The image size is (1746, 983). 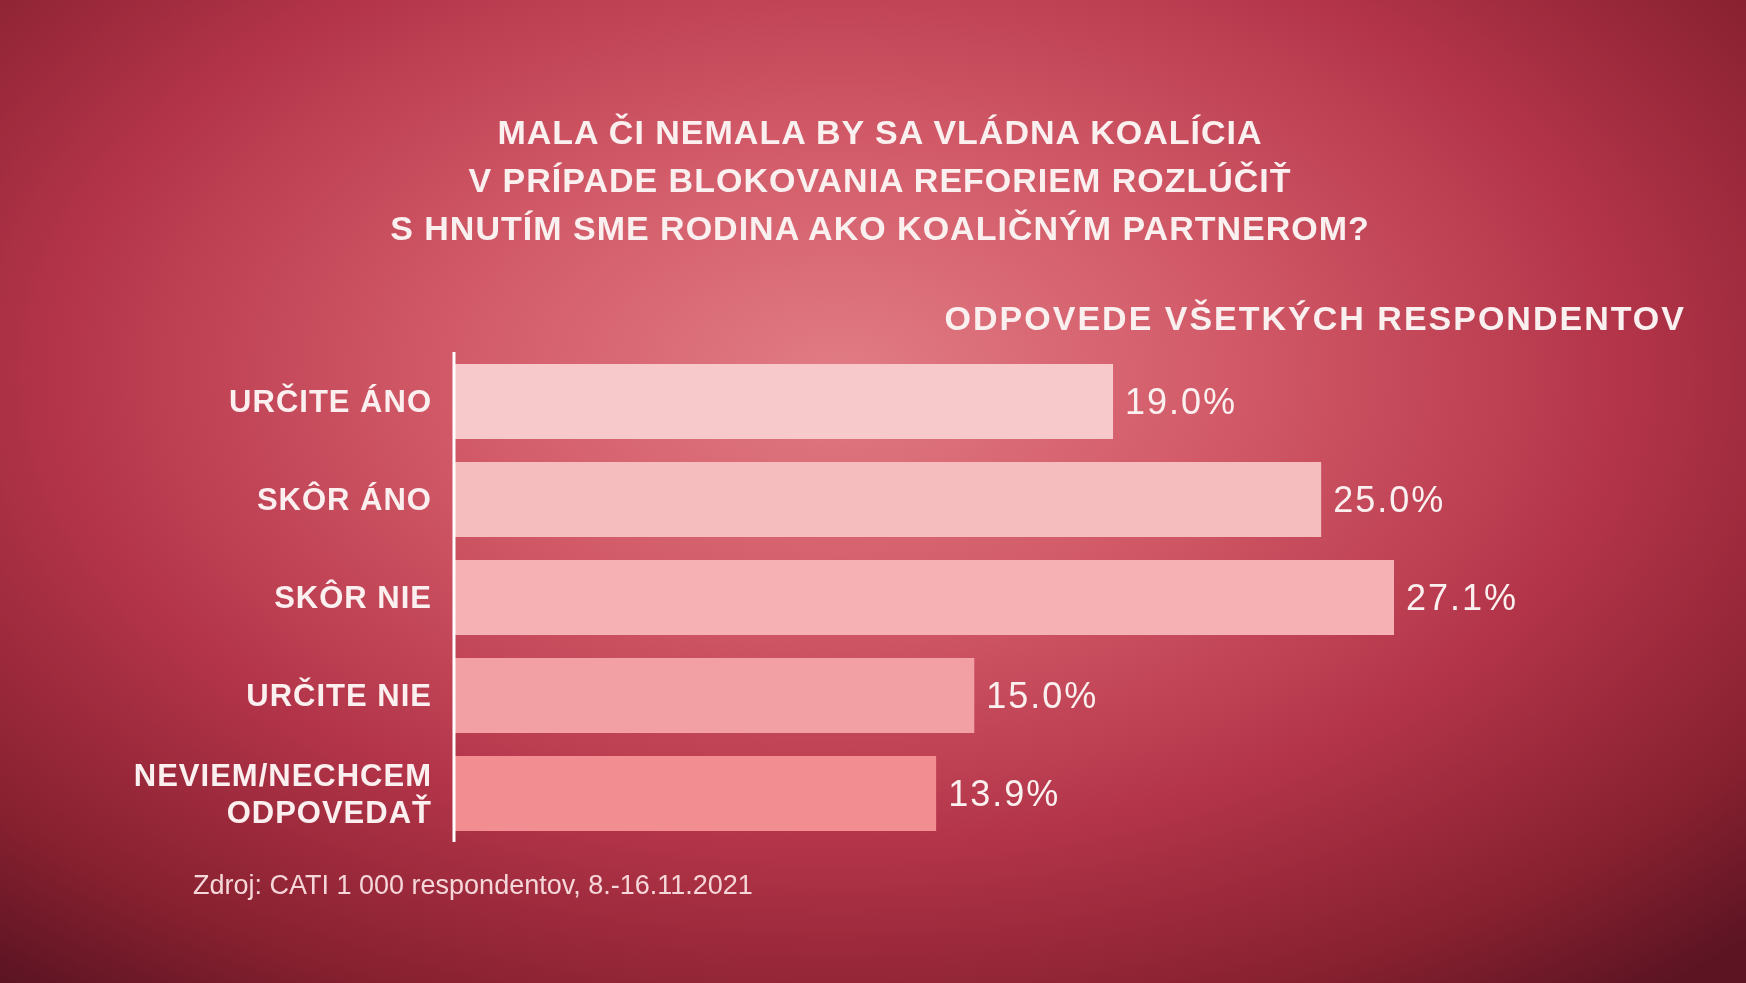 I want to click on chart-subtitle: ODPOVEDE VŠETKÝCH RESPONDENTOV, so click(x=1315, y=318).